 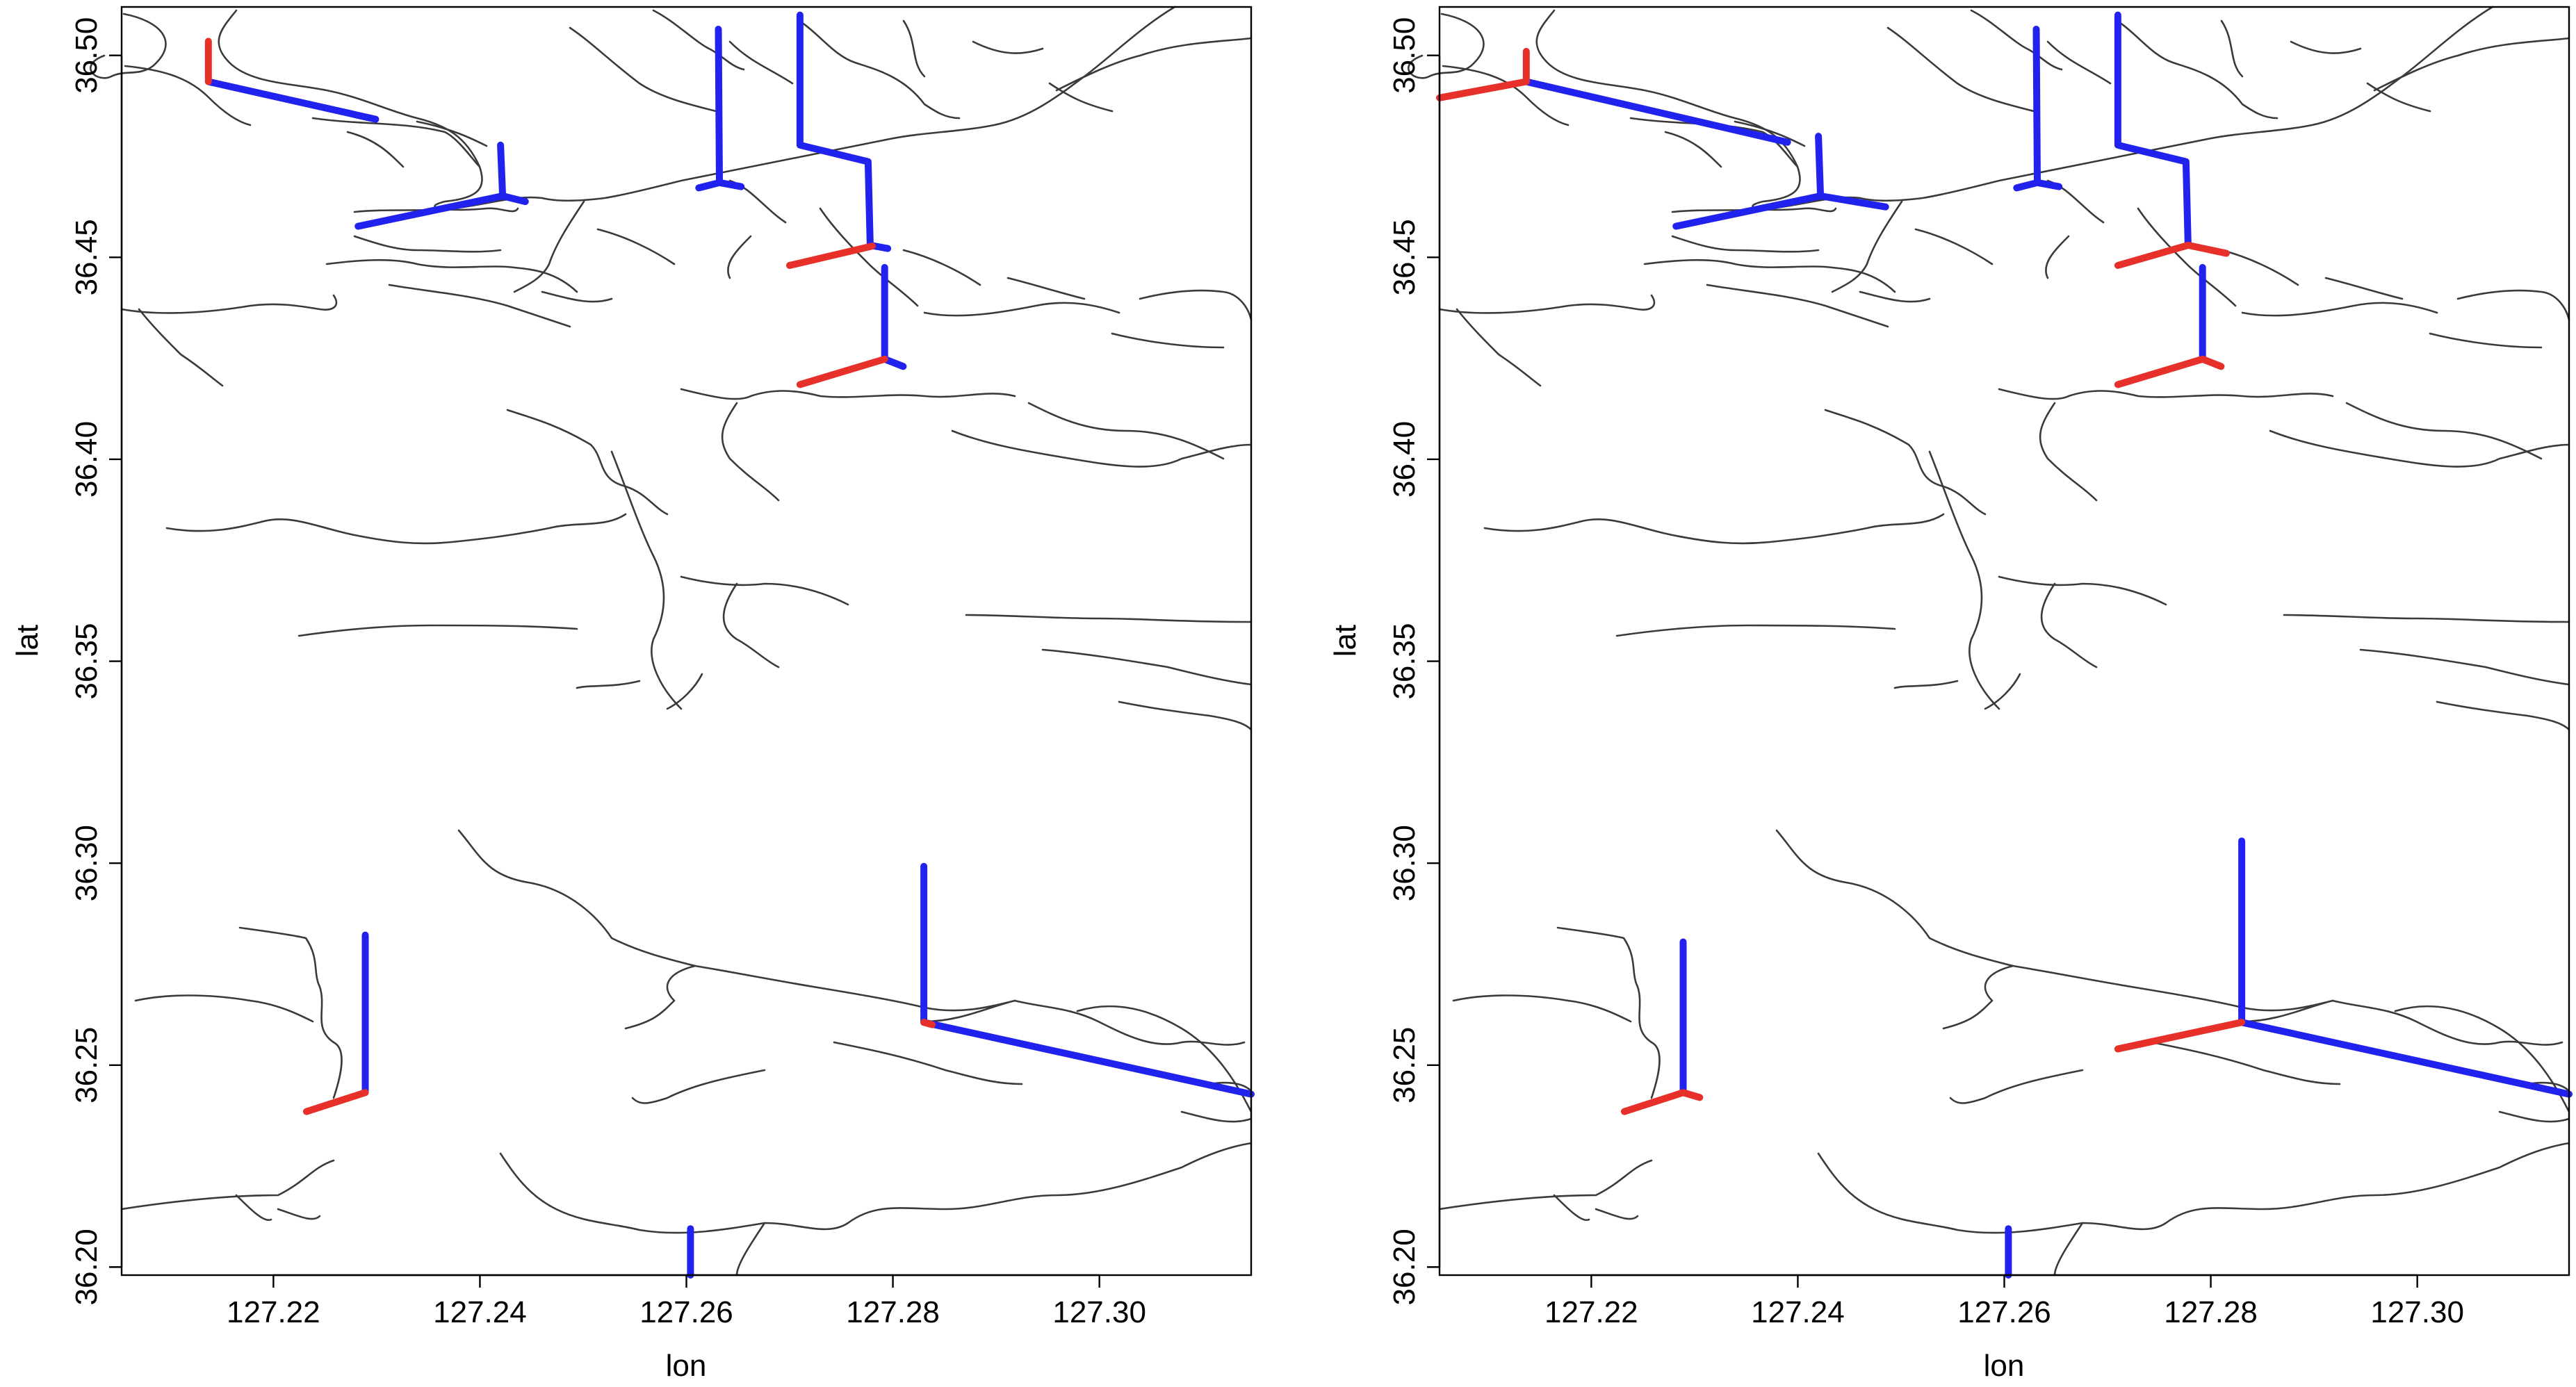 What do you see at coordinates (1404, 1267) in the screenshot?
I see `right-y-tick-label-0: 36.20` at bounding box center [1404, 1267].